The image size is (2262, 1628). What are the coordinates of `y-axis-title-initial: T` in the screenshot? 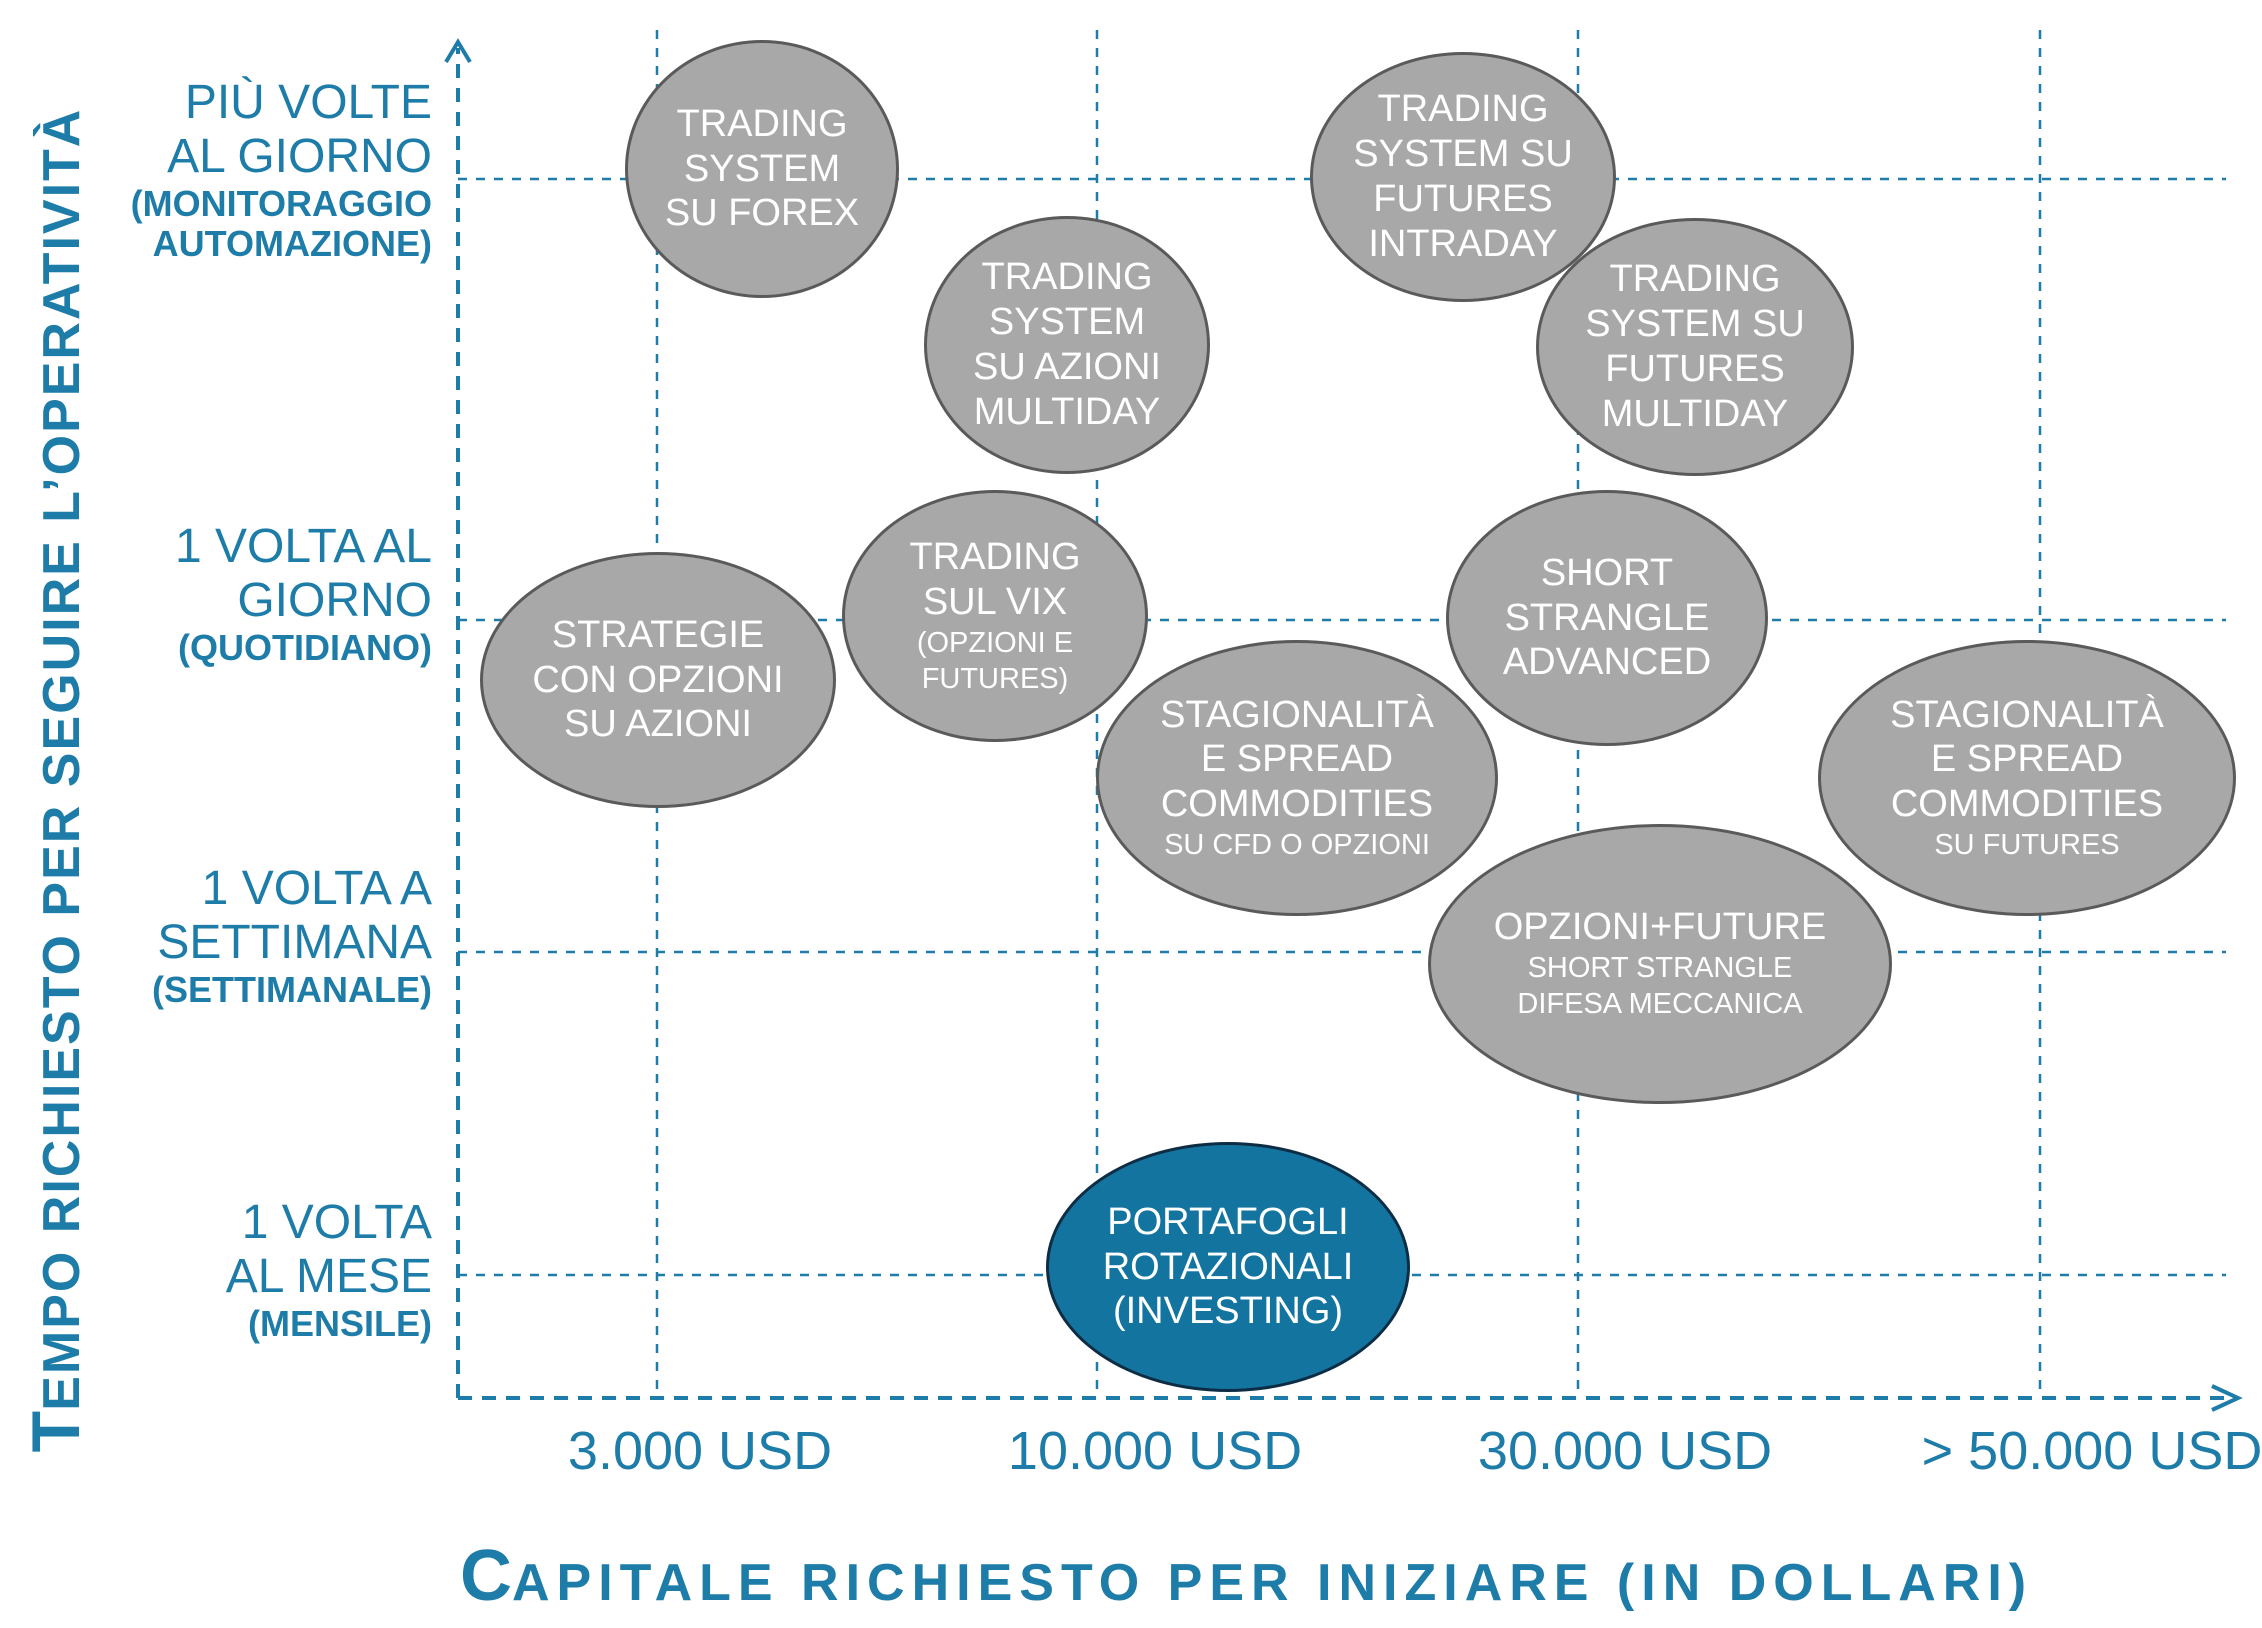 It's located at (56, 1431).